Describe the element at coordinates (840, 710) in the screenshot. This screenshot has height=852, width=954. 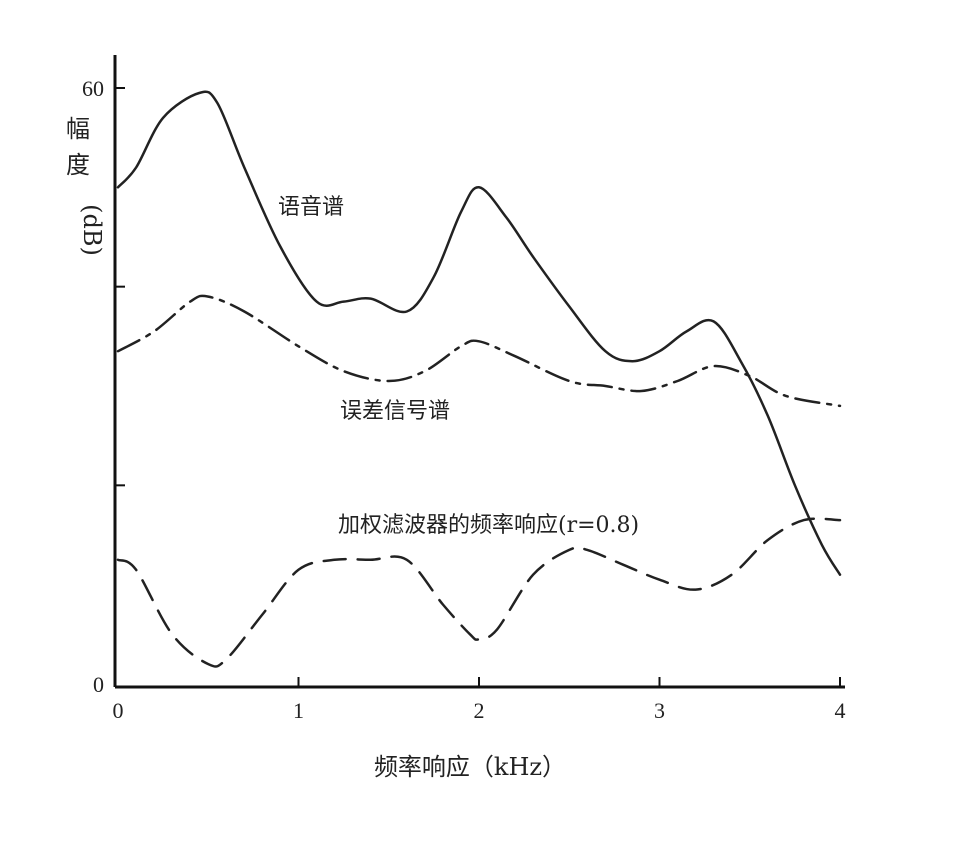
I see `x-tick-label: 4` at that location.